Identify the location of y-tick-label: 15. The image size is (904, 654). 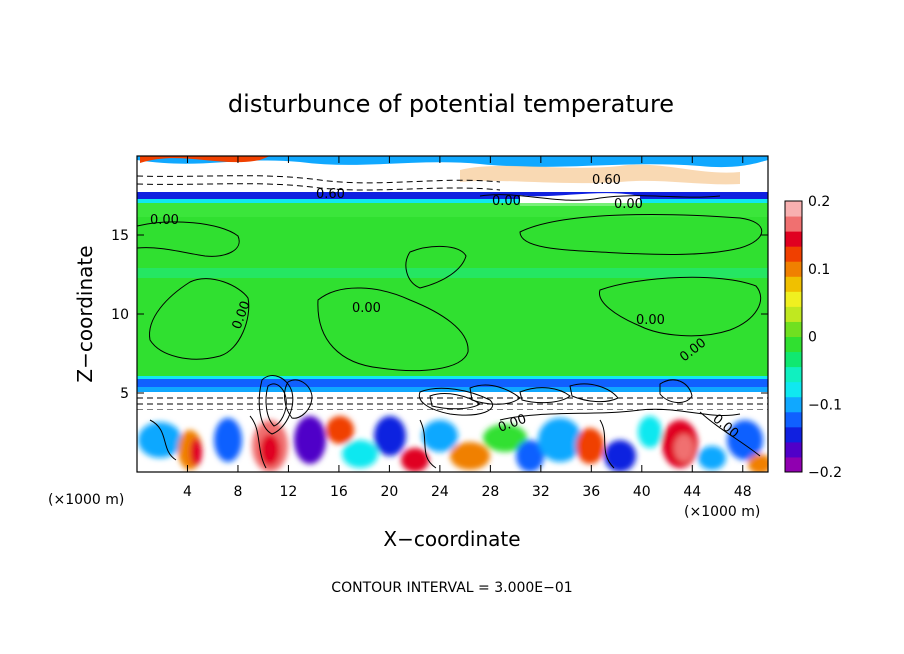
(120, 236).